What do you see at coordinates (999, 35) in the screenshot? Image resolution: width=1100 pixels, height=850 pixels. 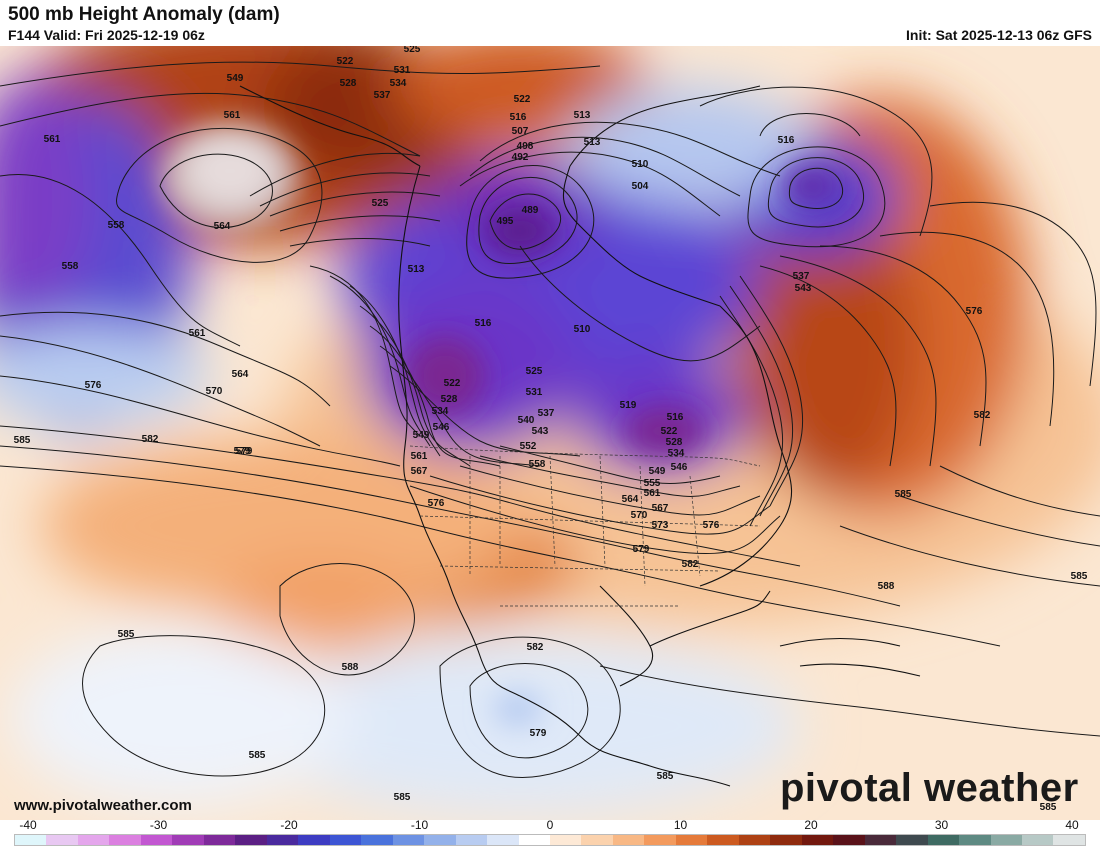 I see `init-time: Init: Sat 2025-12-13 06z GFS` at bounding box center [999, 35].